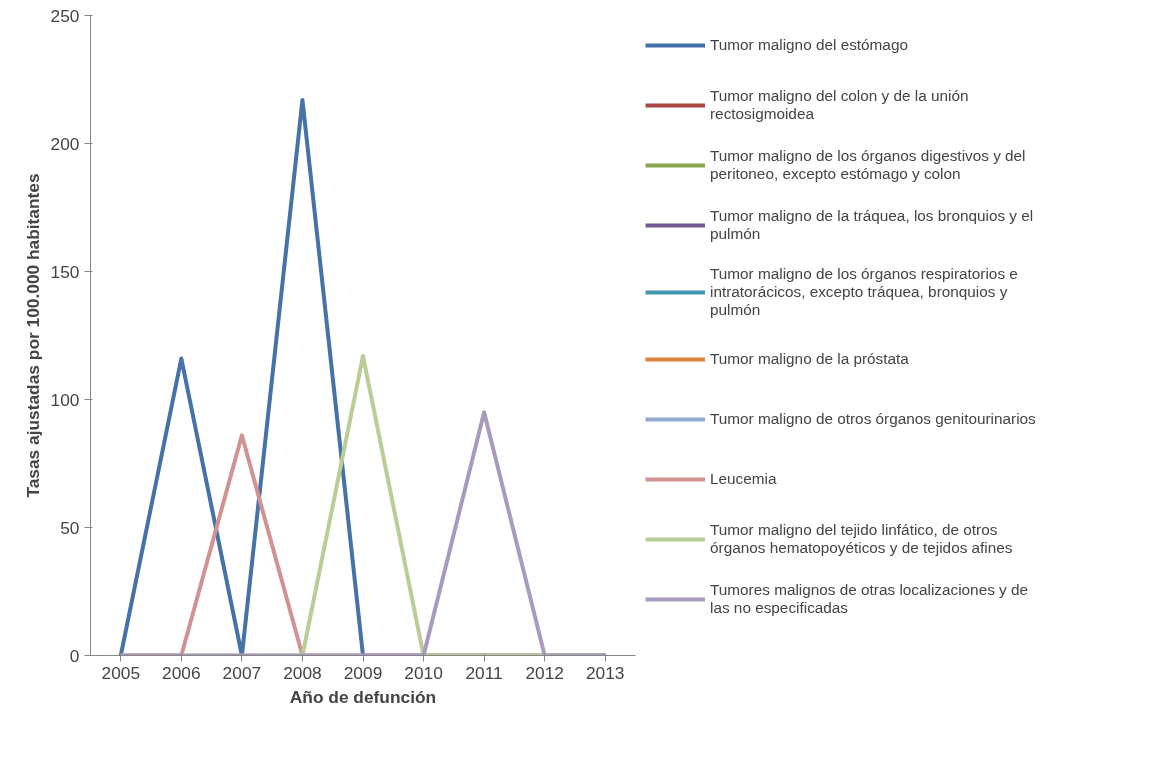  Describe the element at coordinates (32, 335) in the screenshot. I see `y-axis-title: Tasas ajustadas por 100.000 habitantes` at that location.